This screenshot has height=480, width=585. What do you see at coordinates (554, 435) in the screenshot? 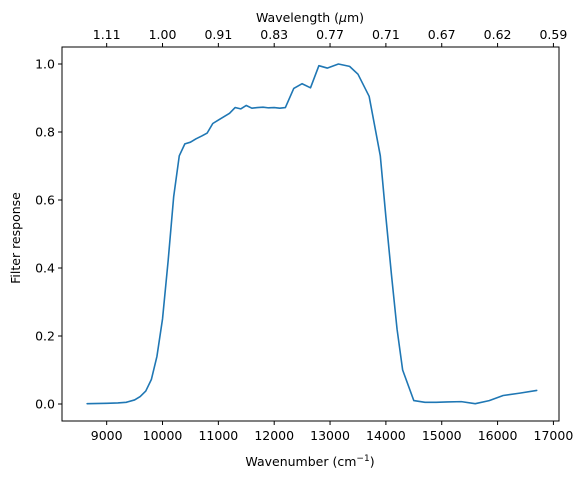
I see `x-tick-label: 17000` at bounding box center [554, 435].